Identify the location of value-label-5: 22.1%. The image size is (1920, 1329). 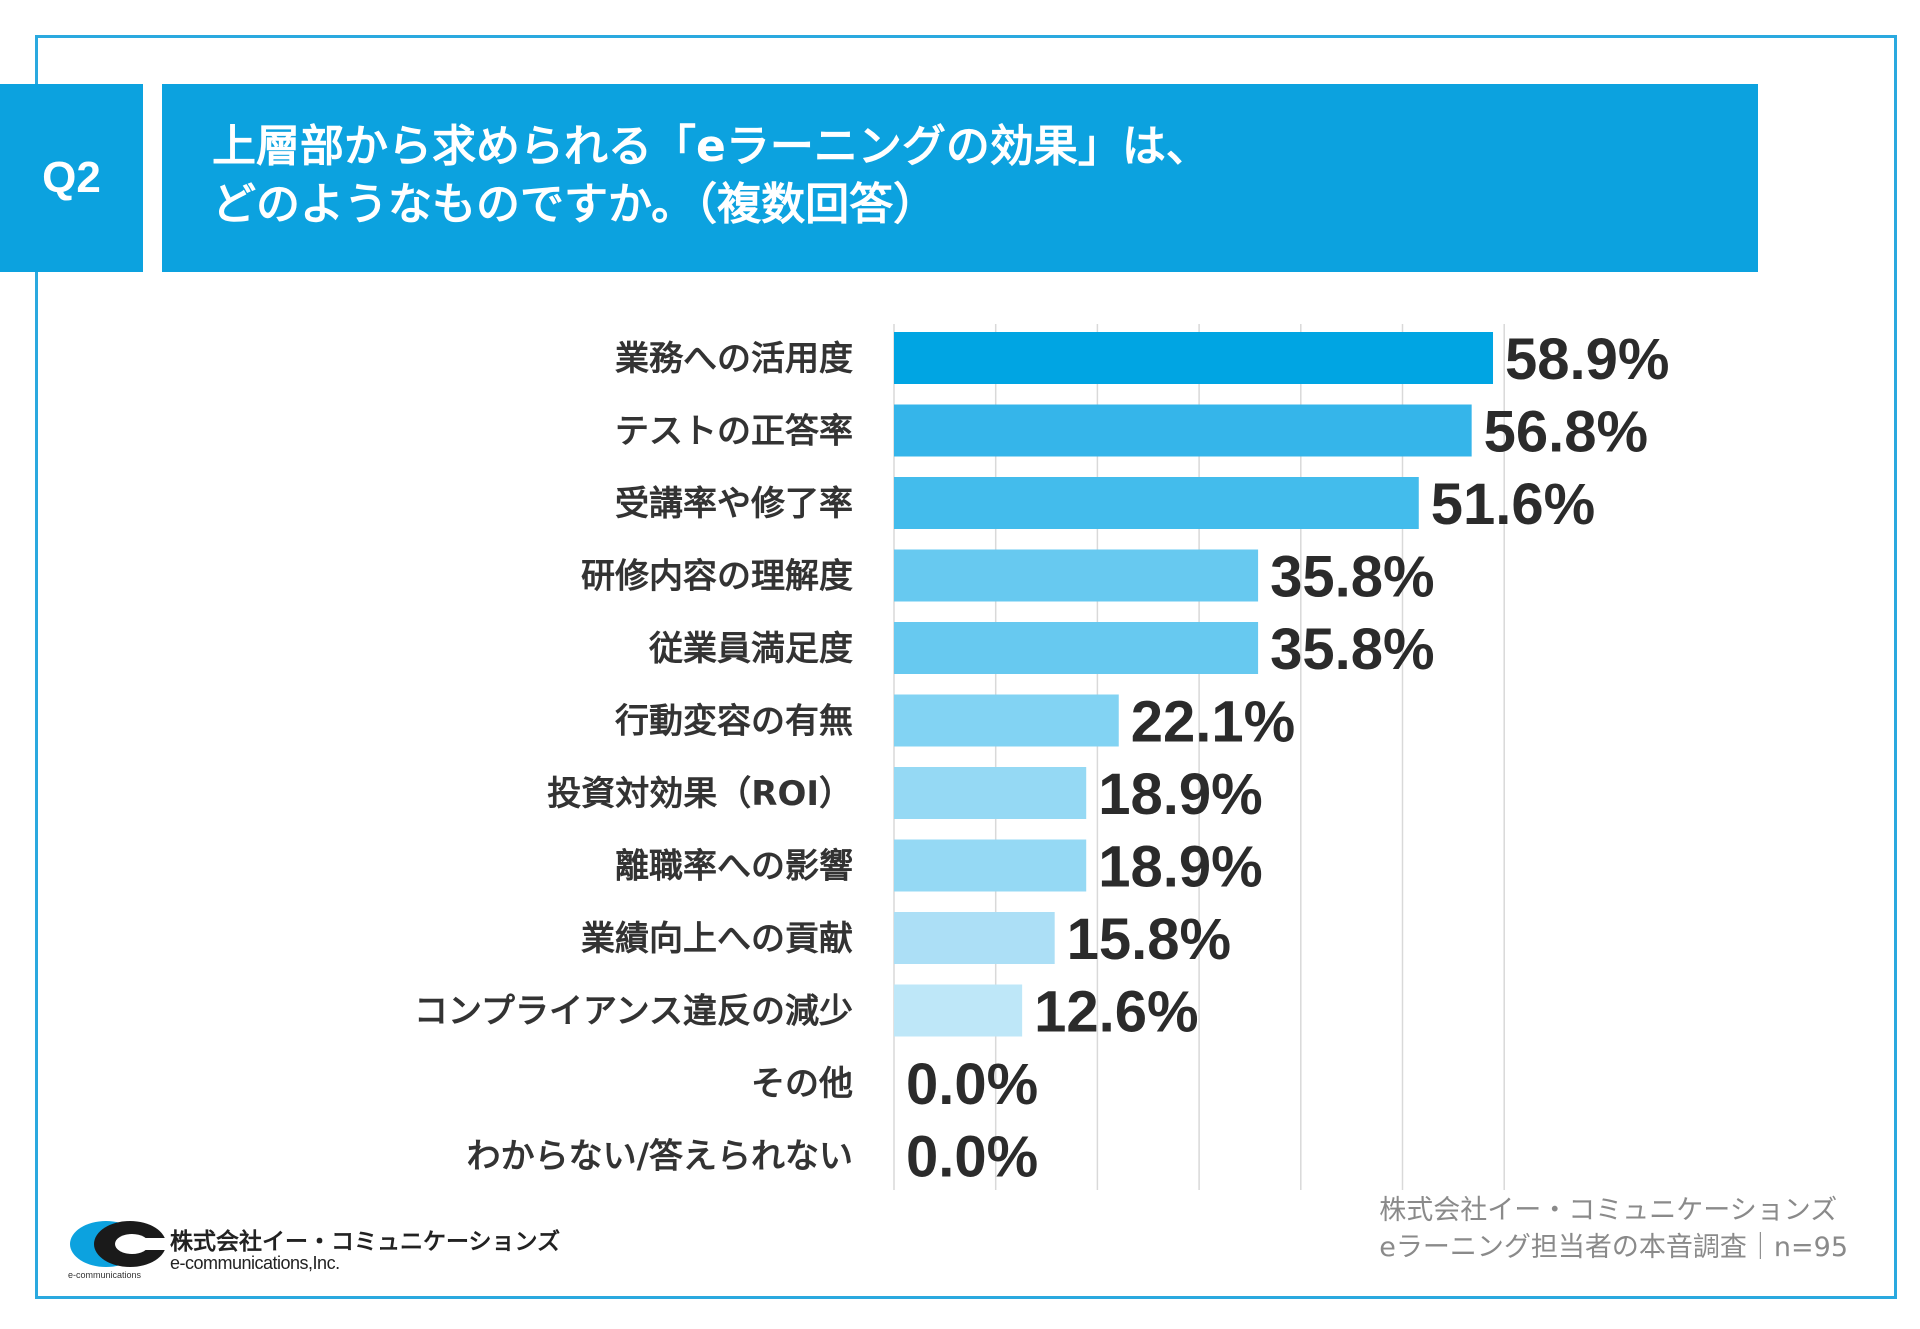
(1213, 722).